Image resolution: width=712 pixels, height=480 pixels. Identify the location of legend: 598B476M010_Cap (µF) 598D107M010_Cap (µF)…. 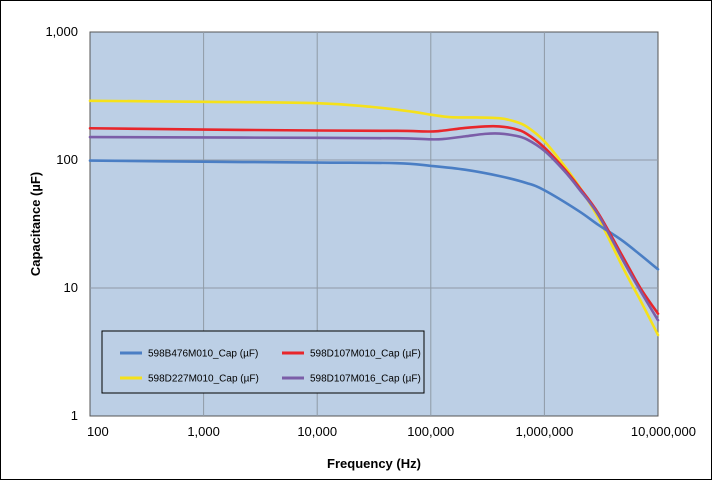
(263, 362).